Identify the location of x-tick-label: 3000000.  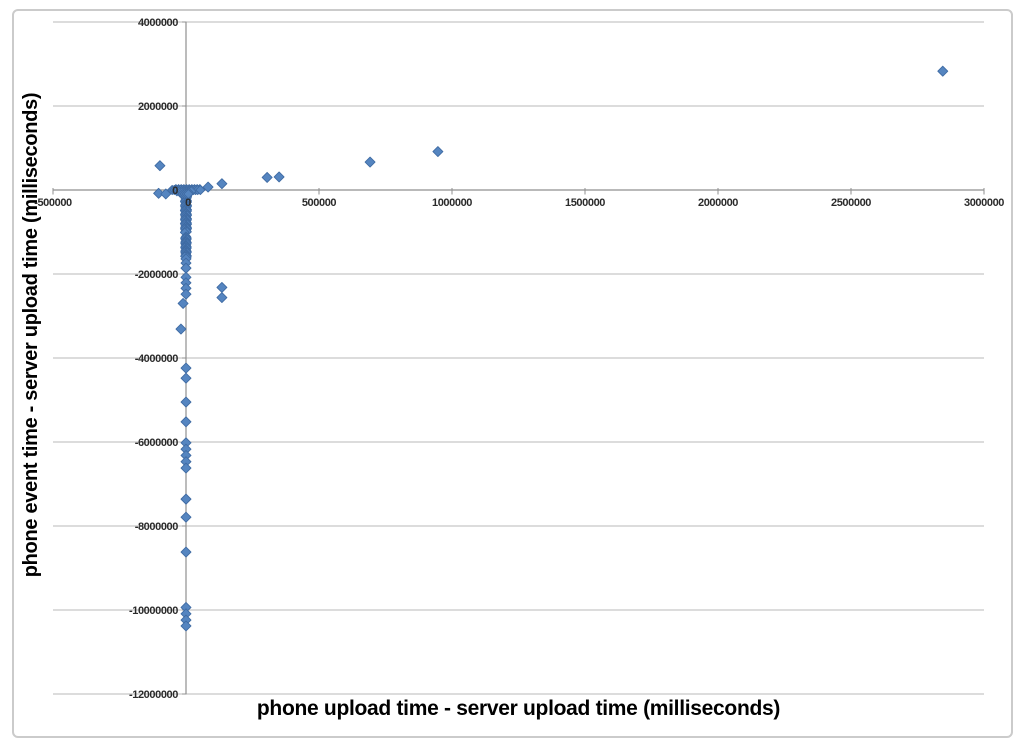
(984, 203).